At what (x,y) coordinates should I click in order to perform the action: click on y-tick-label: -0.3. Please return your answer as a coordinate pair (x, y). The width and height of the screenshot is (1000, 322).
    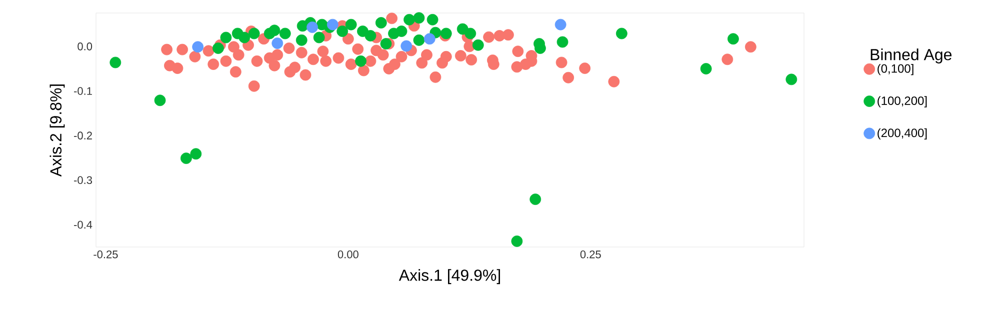
    Looking at the image, I should click on (83, 180).